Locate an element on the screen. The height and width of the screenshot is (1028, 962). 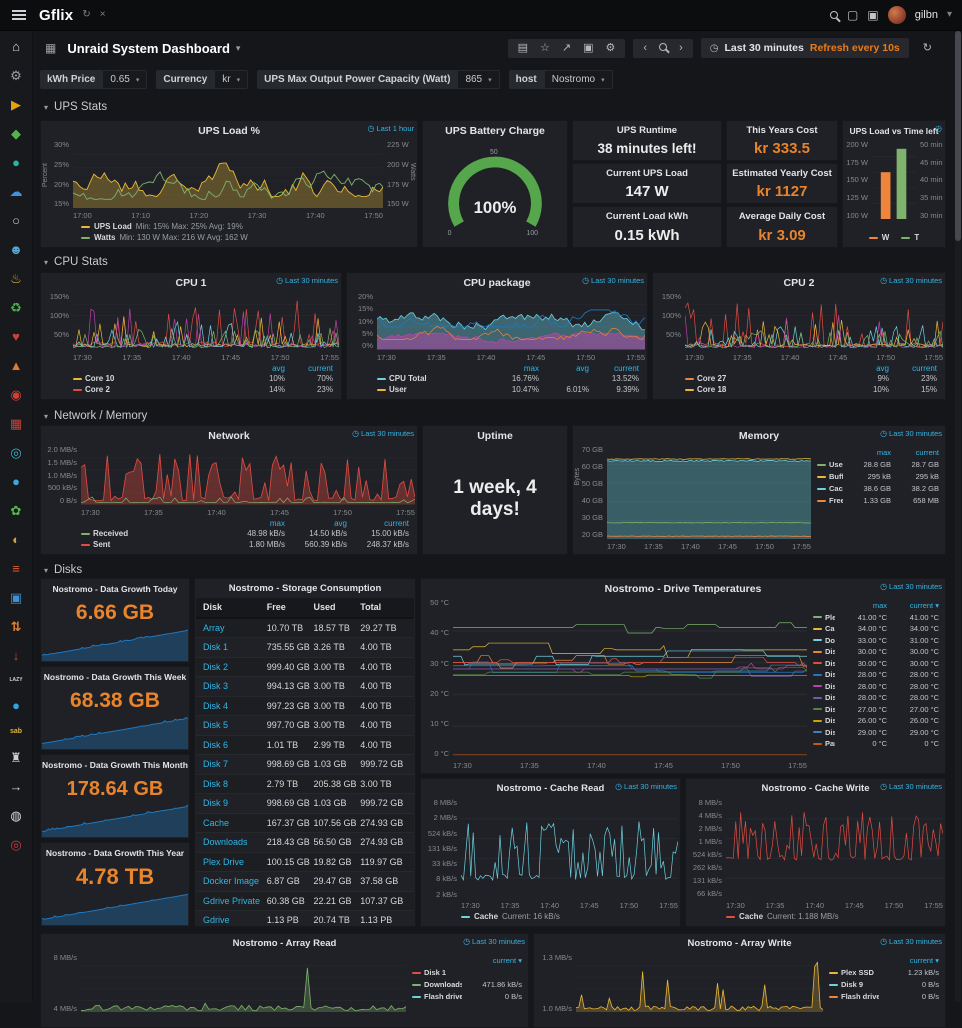
shield-app-icon: ◉ is located at coordinates (16, 394).